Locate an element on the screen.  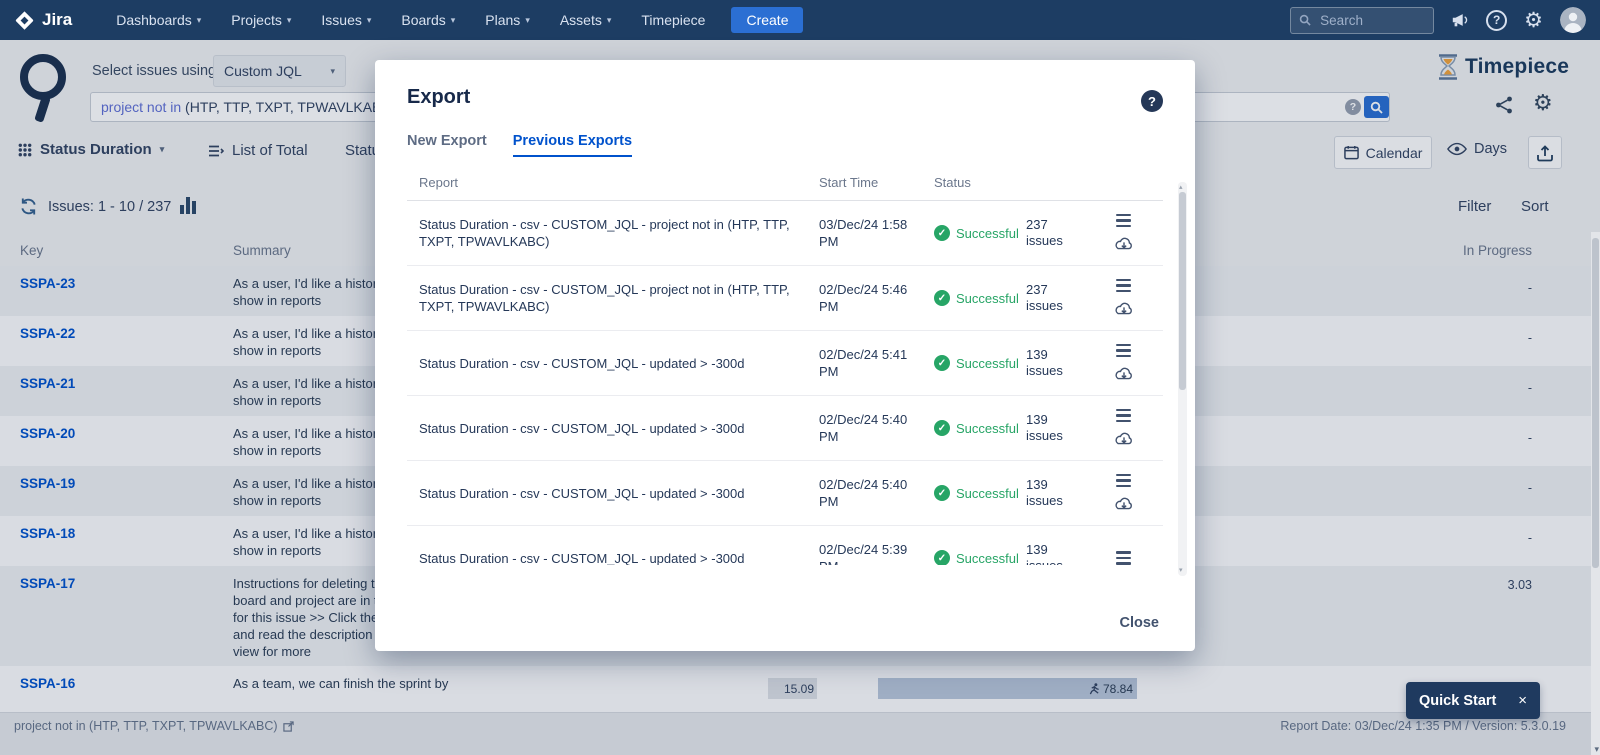
start-time-text: 02/Dec/24 5:40 PM is located at coordinates (863, 428).